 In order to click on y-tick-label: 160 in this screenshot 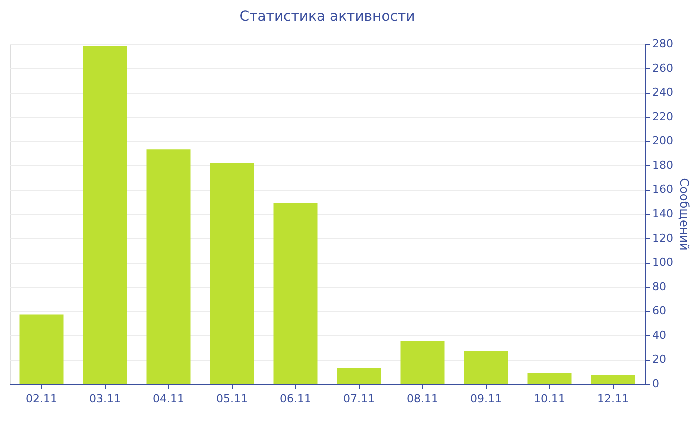, I will do `click(663, 189)`.